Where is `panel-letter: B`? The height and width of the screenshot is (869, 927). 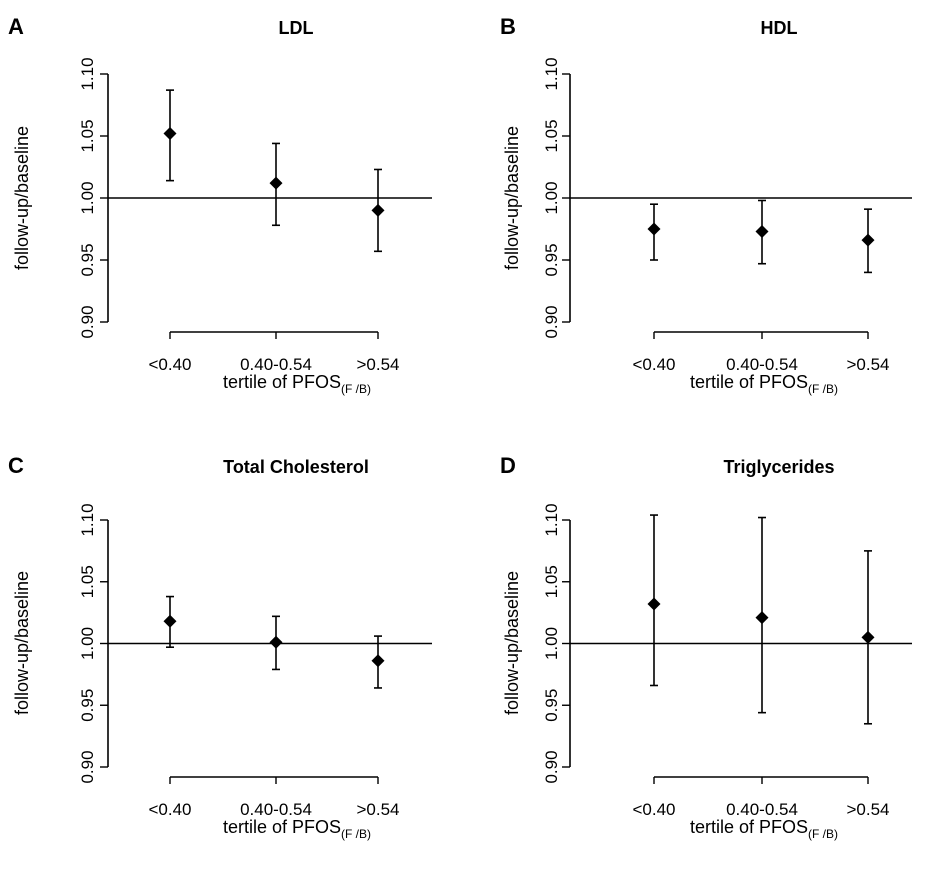 panel-letter: B is located at coordinates (508, 26).